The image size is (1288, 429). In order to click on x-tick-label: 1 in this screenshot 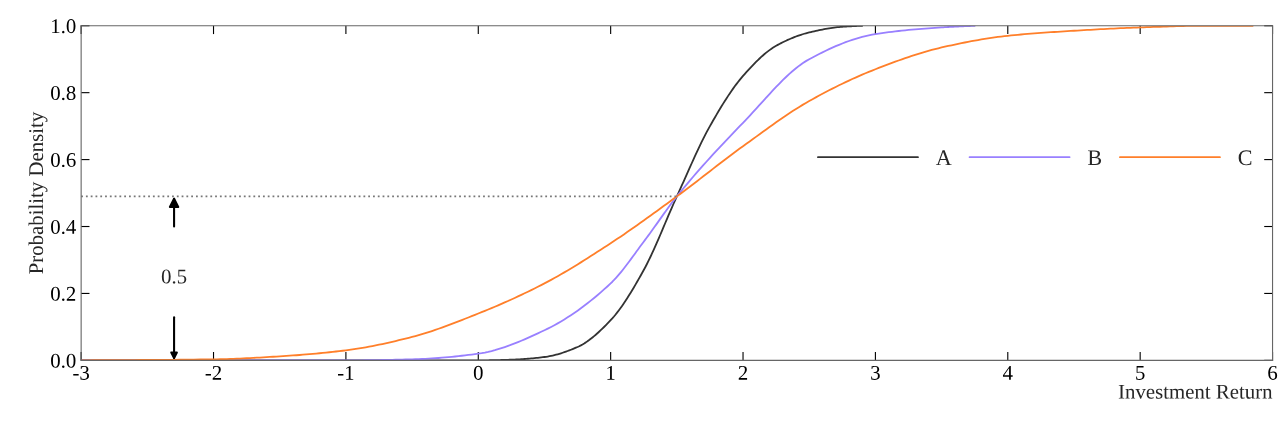, I will do `click(611, 372)`.